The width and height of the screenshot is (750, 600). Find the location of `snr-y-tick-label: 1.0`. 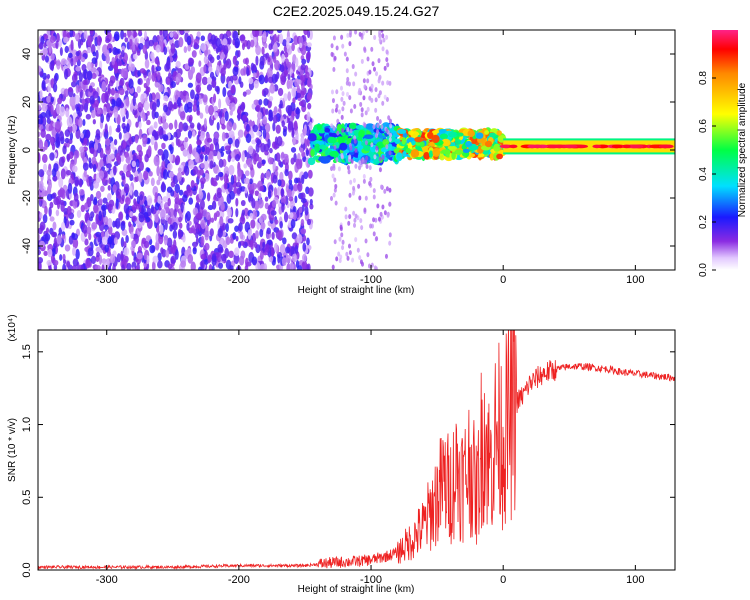

snr-y-tick-label: 1.0 is located at coordinates (27, 424).